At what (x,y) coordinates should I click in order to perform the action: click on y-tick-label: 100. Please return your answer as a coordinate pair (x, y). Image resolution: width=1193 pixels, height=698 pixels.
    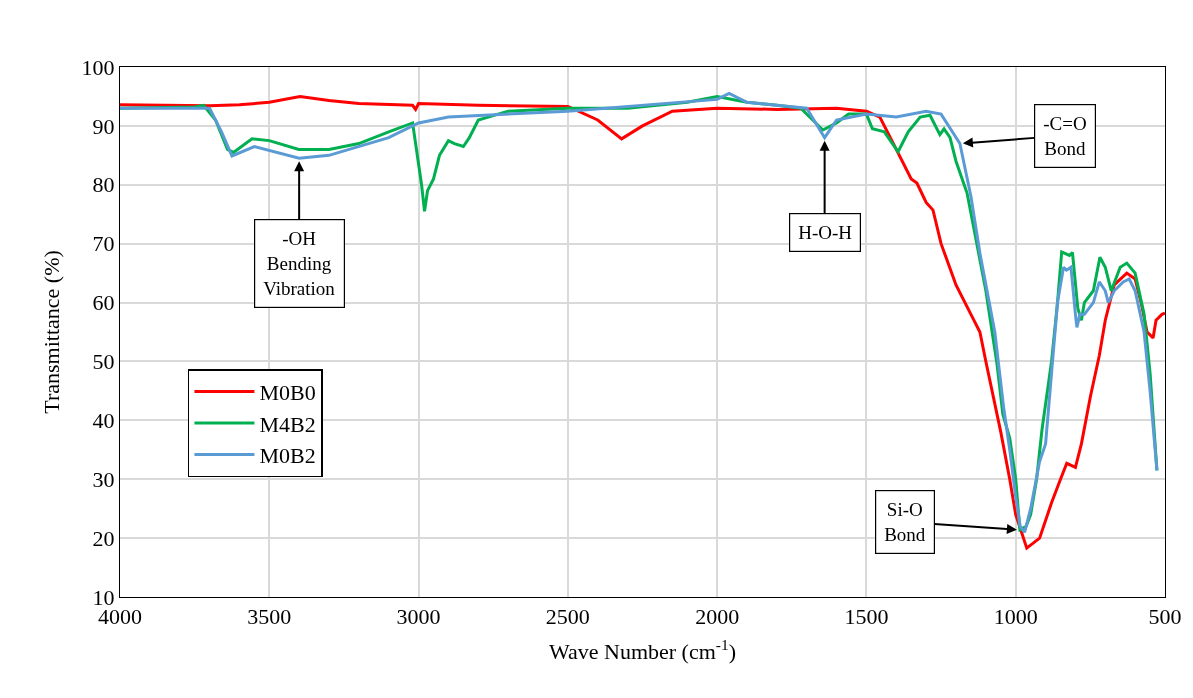
    Looking at the image, I should click on (98, 67).